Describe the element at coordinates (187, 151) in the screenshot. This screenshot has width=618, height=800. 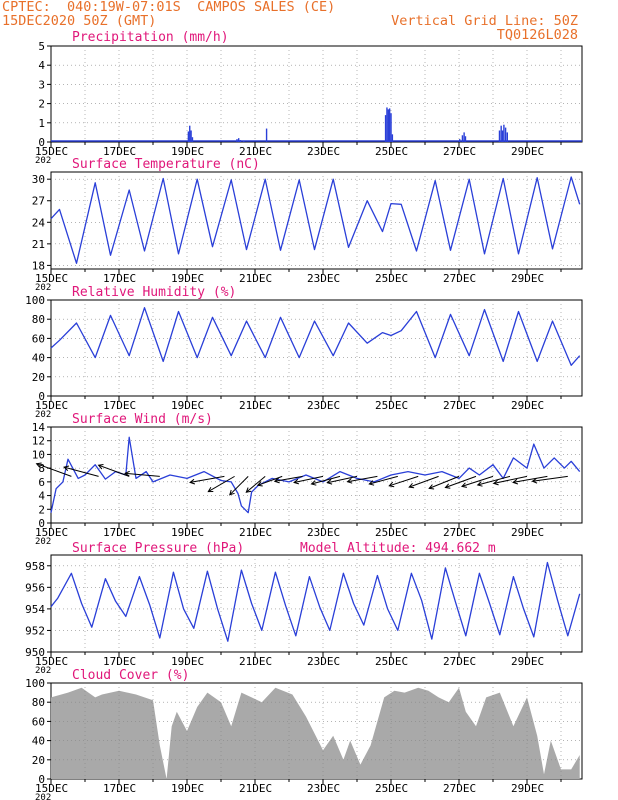
I see `precip-xtick-label: 19DEC` at that location.